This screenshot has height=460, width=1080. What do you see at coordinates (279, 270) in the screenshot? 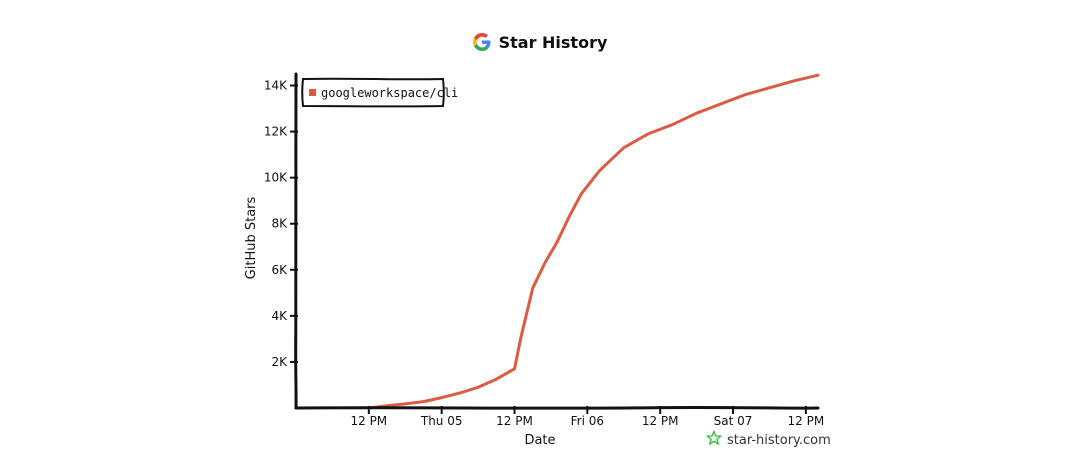
I see `y-tick-label: 6K` at bounding box center [279, 270].